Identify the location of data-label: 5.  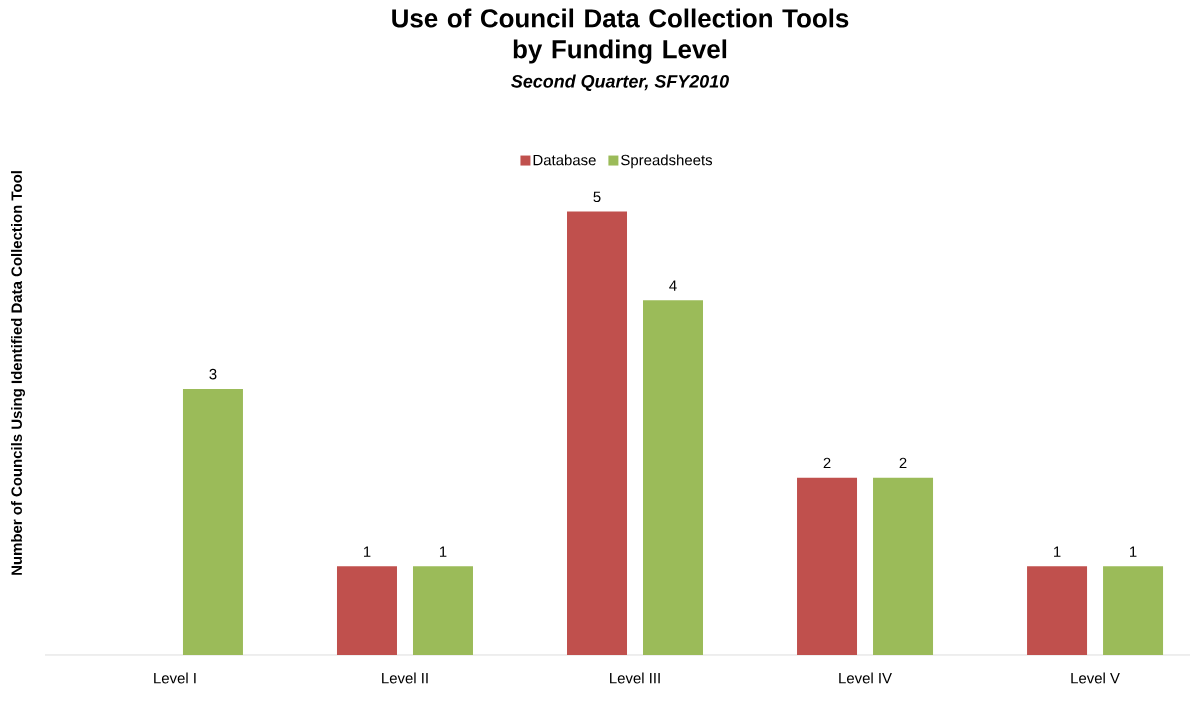
(597, 197).